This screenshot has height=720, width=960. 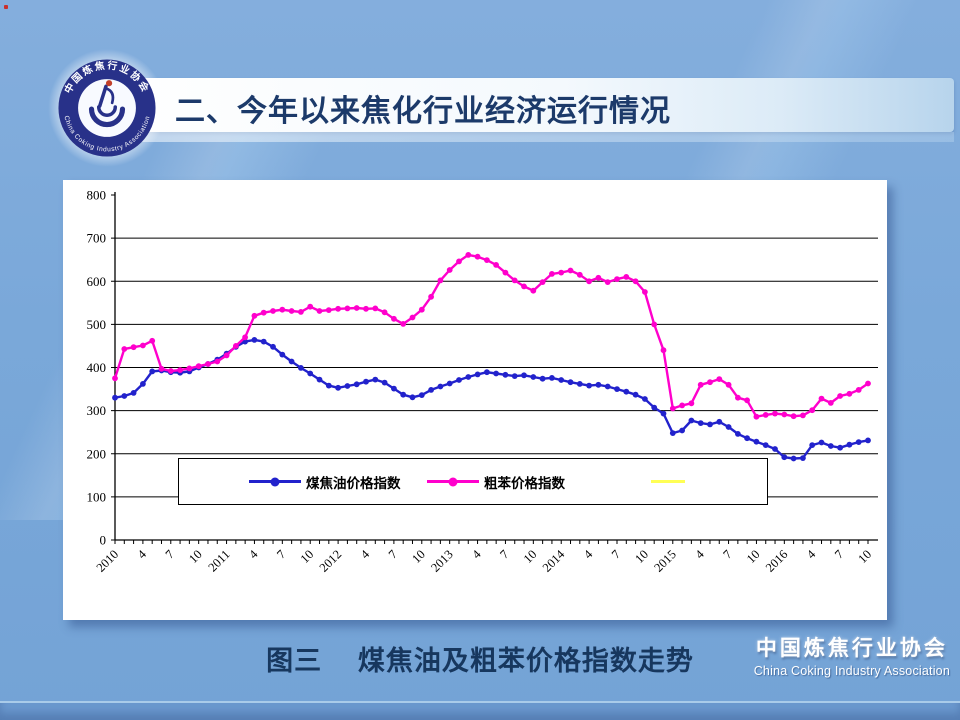 I want to click on footer-org-cn: 中国炼焦行业协会, so click(x=851, y=648).